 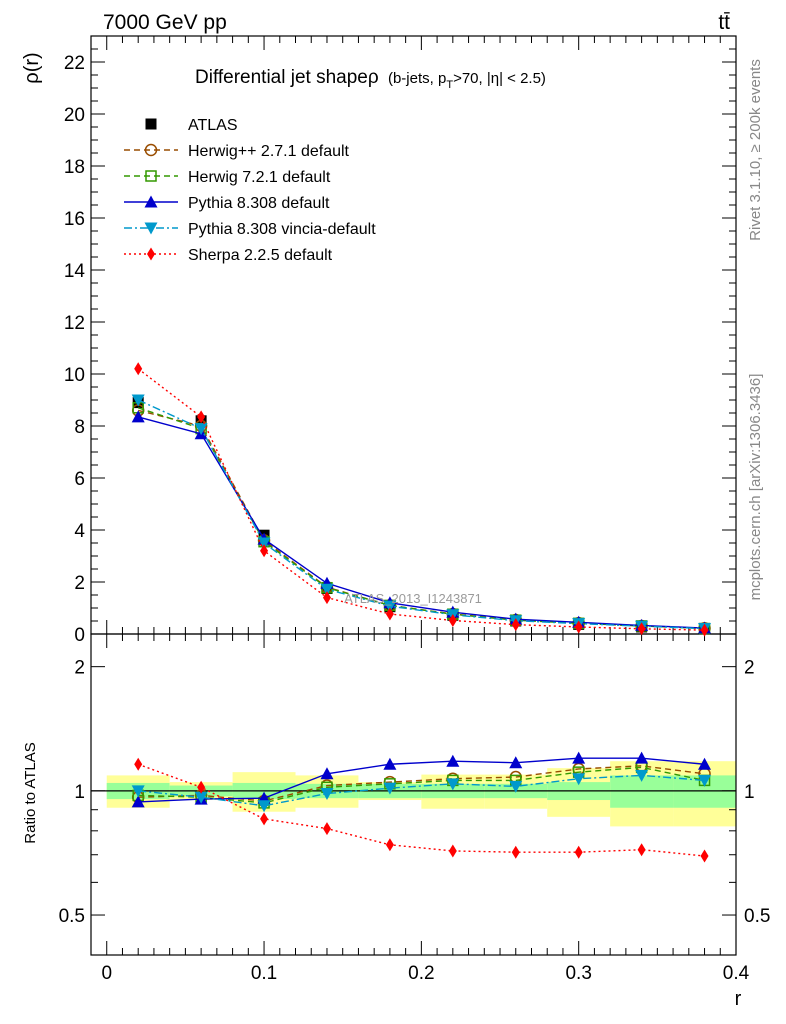 What do you see at coordinates (74, 115) in the screenshot?
I see `main-y-tick-label: 20` at bounding box center [74, 115].